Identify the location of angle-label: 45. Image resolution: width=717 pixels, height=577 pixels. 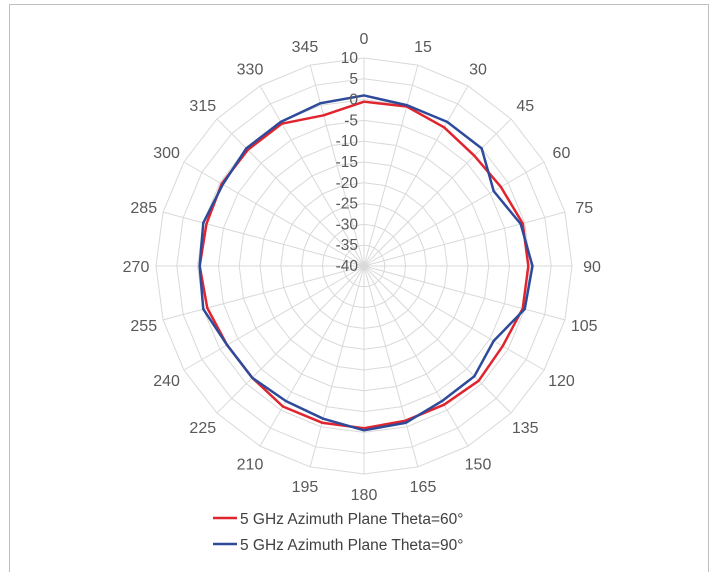
(525, 106).